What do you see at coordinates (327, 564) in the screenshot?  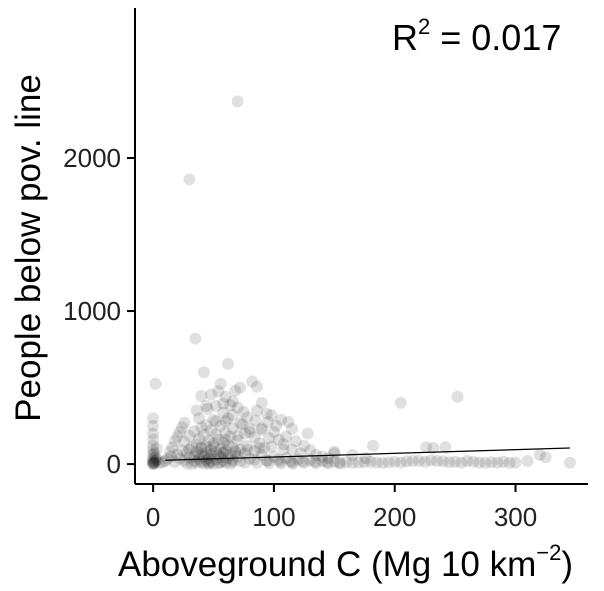 I see `x-axis-title-text: Aboveground C (Mg 10 km` at bounding box center [327, 564].